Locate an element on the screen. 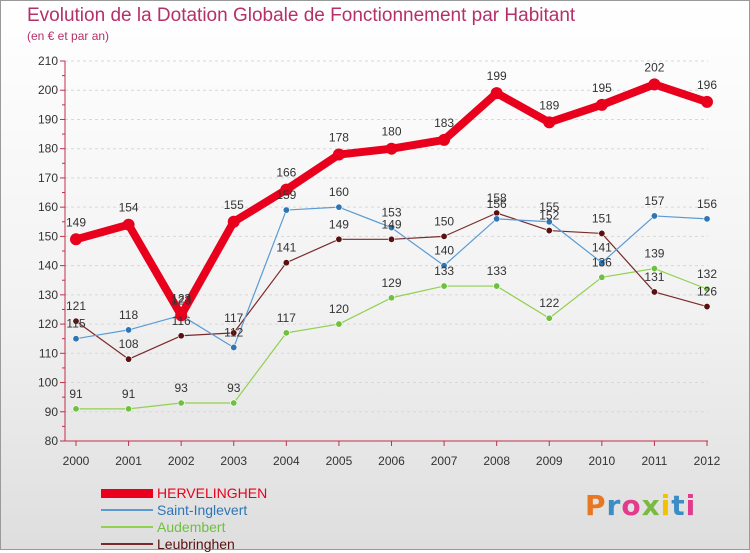 This screenshot has height=553, width=750. logo-letter: o is located at coordinates (631, 505).